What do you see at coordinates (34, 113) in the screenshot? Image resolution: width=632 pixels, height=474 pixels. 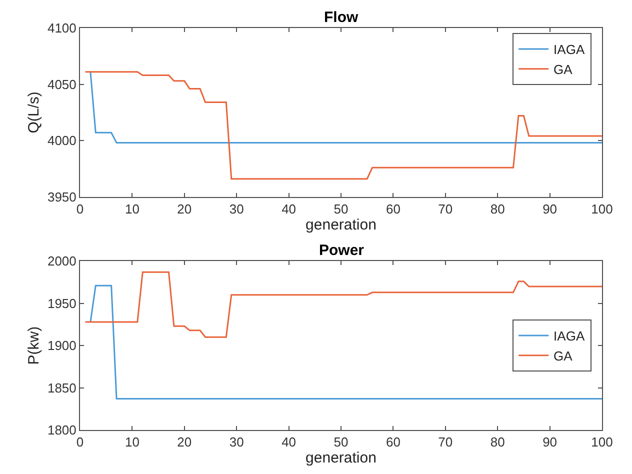 I see `y-axis-title: Q(L/s)` at bounding box center [34, 113].